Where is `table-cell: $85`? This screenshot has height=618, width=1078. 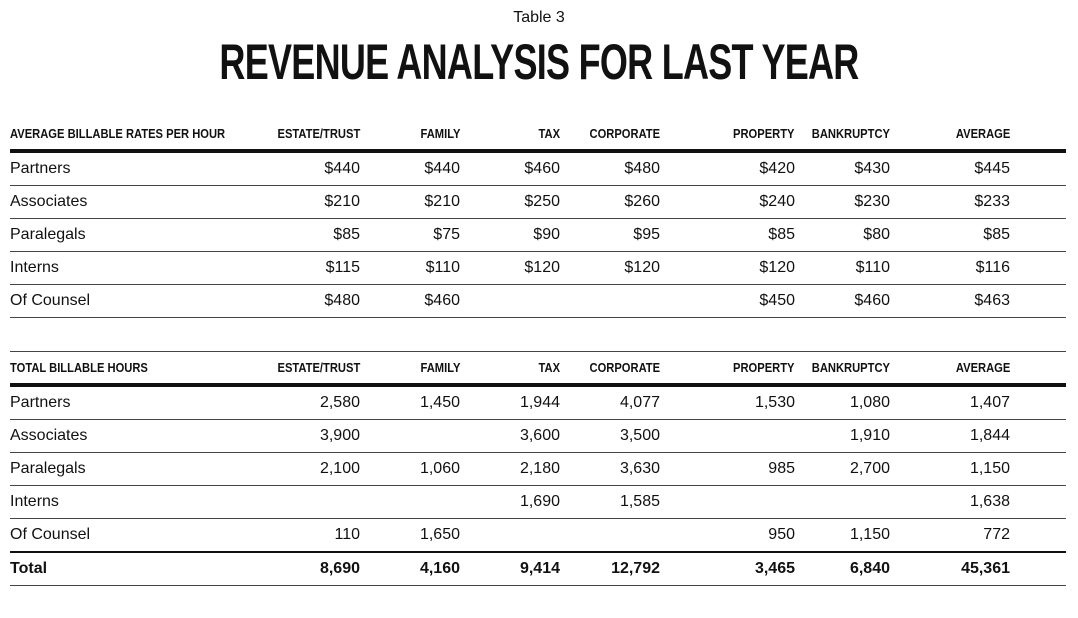 table-cell: $85 is located at coordinates (950, 235).